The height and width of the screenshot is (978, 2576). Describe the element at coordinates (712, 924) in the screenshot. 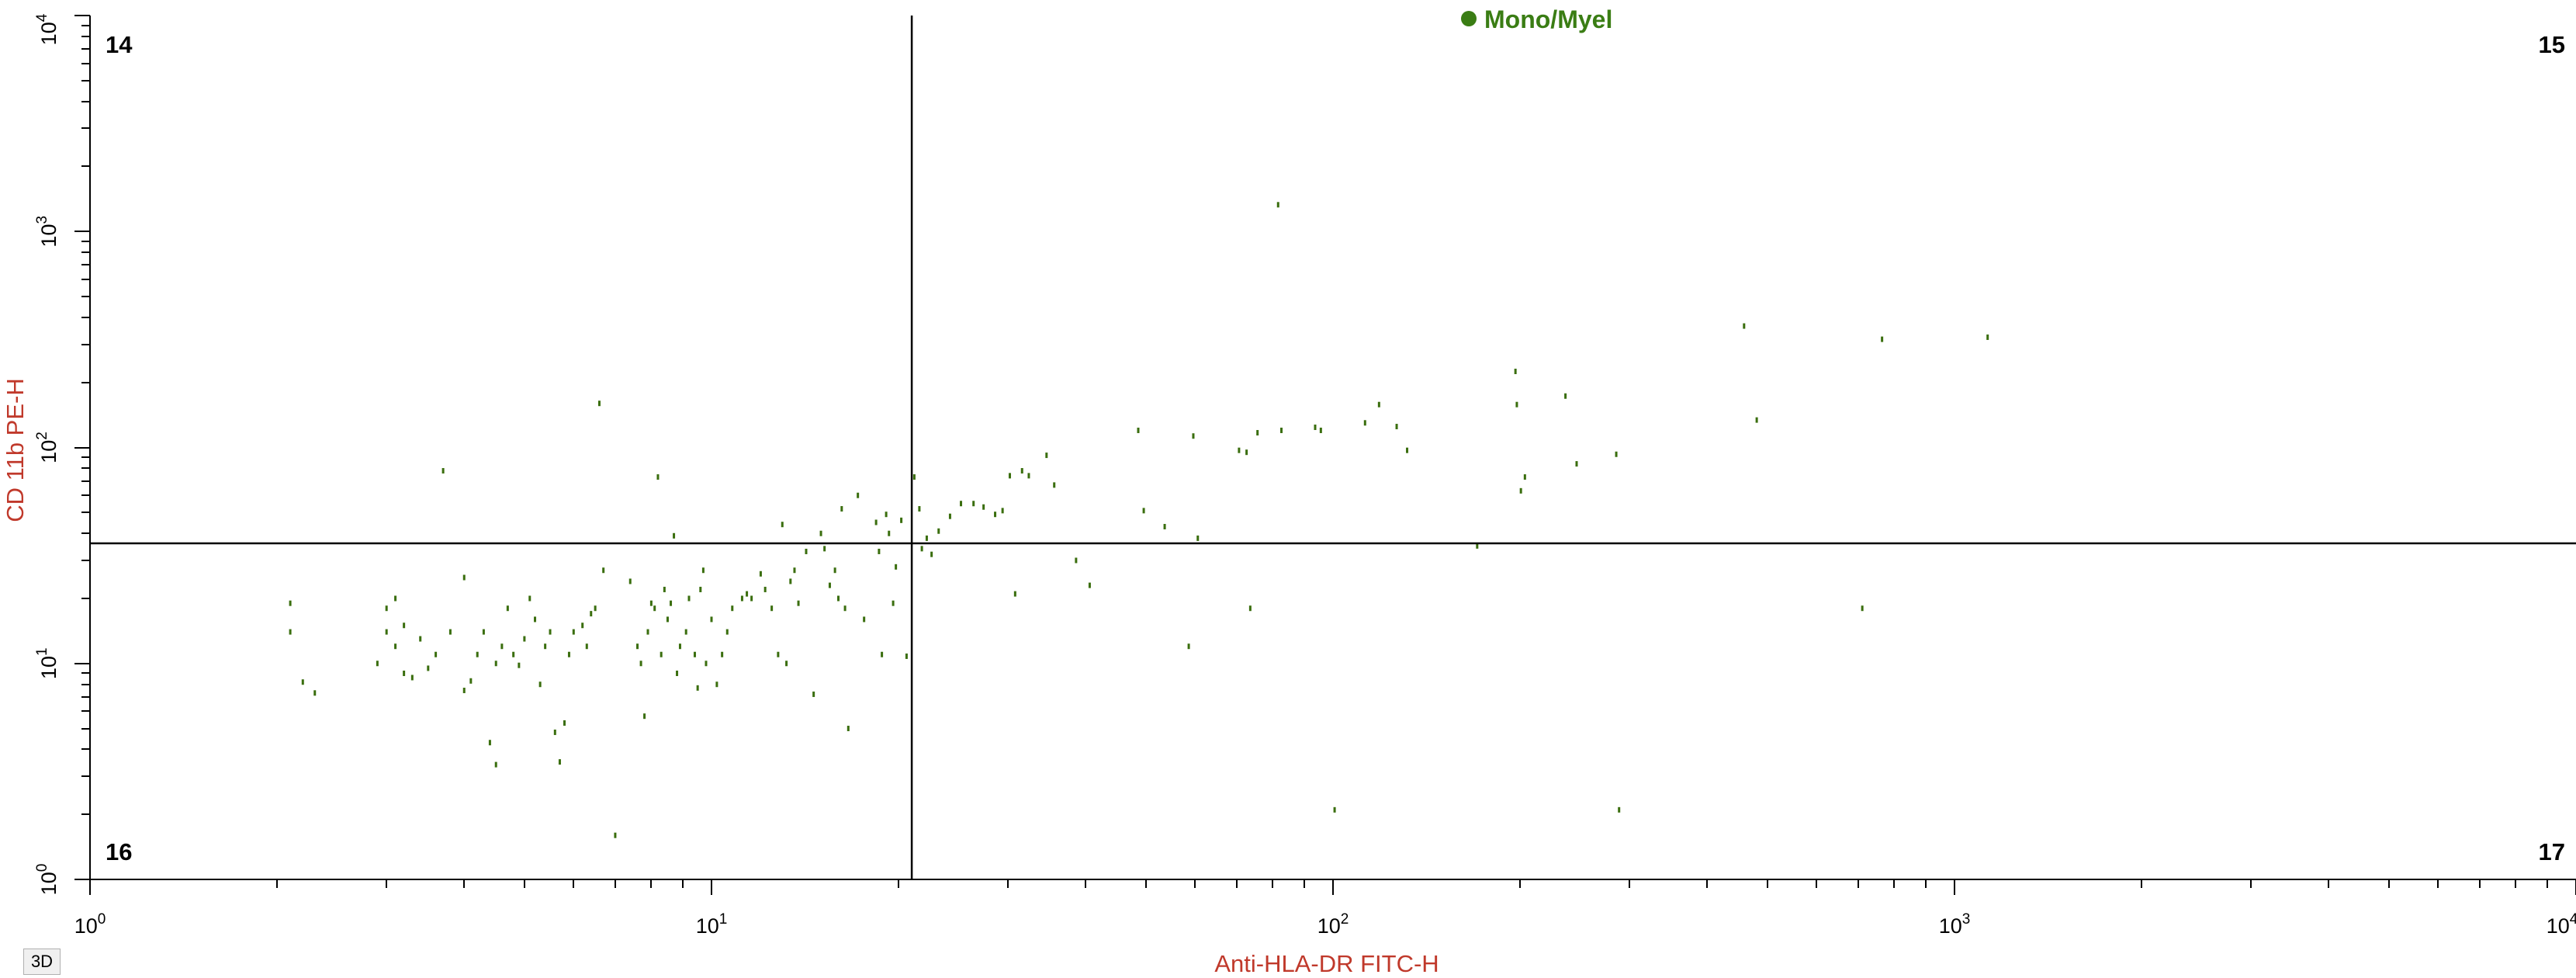

I see `x-tick-label: 10¹` at that location.